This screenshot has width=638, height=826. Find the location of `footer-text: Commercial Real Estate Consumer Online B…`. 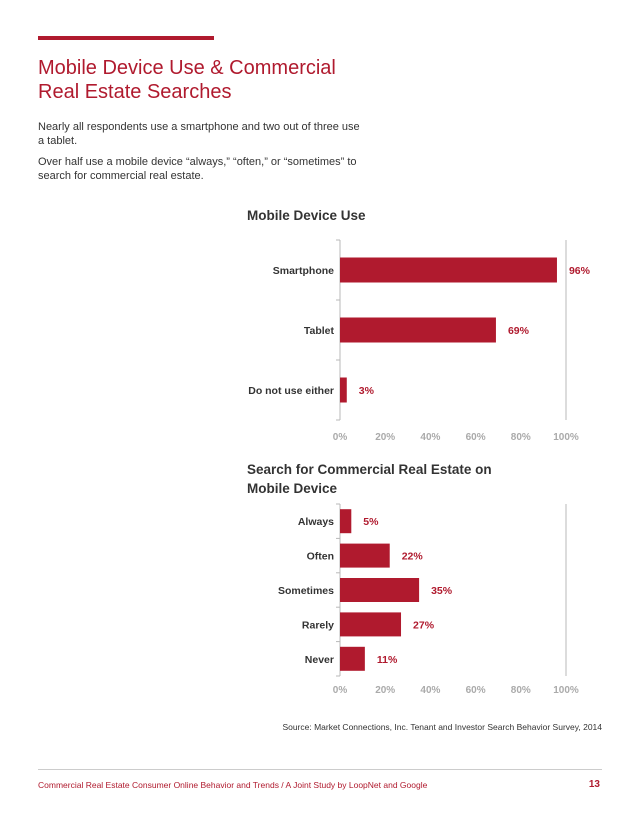

footer-text: Commercial Real Estate Consumer Online B… is located at coordinates (233, 785).